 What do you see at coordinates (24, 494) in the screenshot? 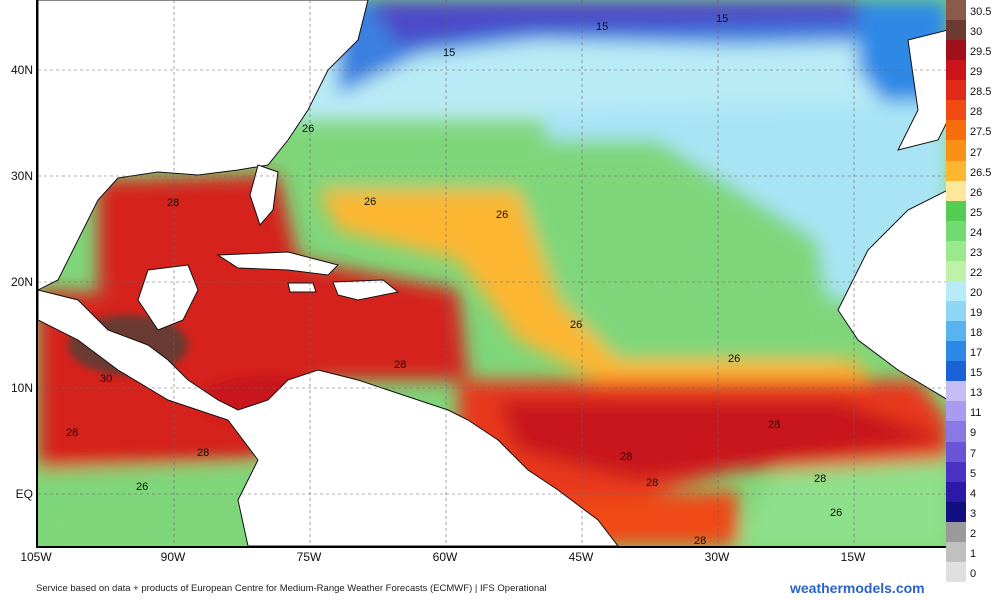
I see `latitude-label: EQ` at bounding box center [24, 494].